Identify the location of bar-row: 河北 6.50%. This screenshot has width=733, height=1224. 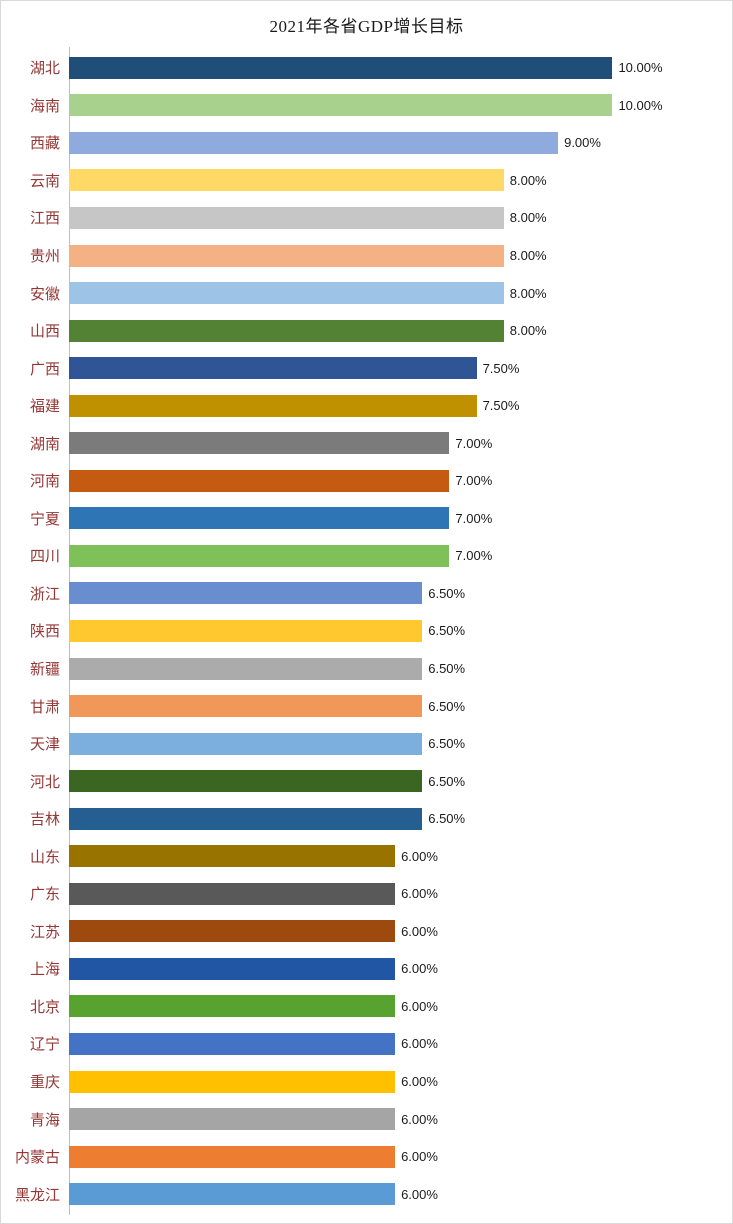
(366, 781).